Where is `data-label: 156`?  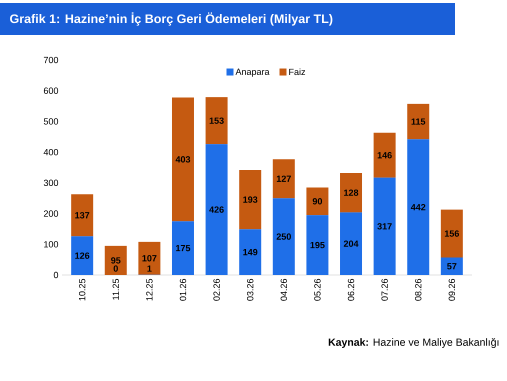
data-label: 156 is located at coordinates (452, 233).